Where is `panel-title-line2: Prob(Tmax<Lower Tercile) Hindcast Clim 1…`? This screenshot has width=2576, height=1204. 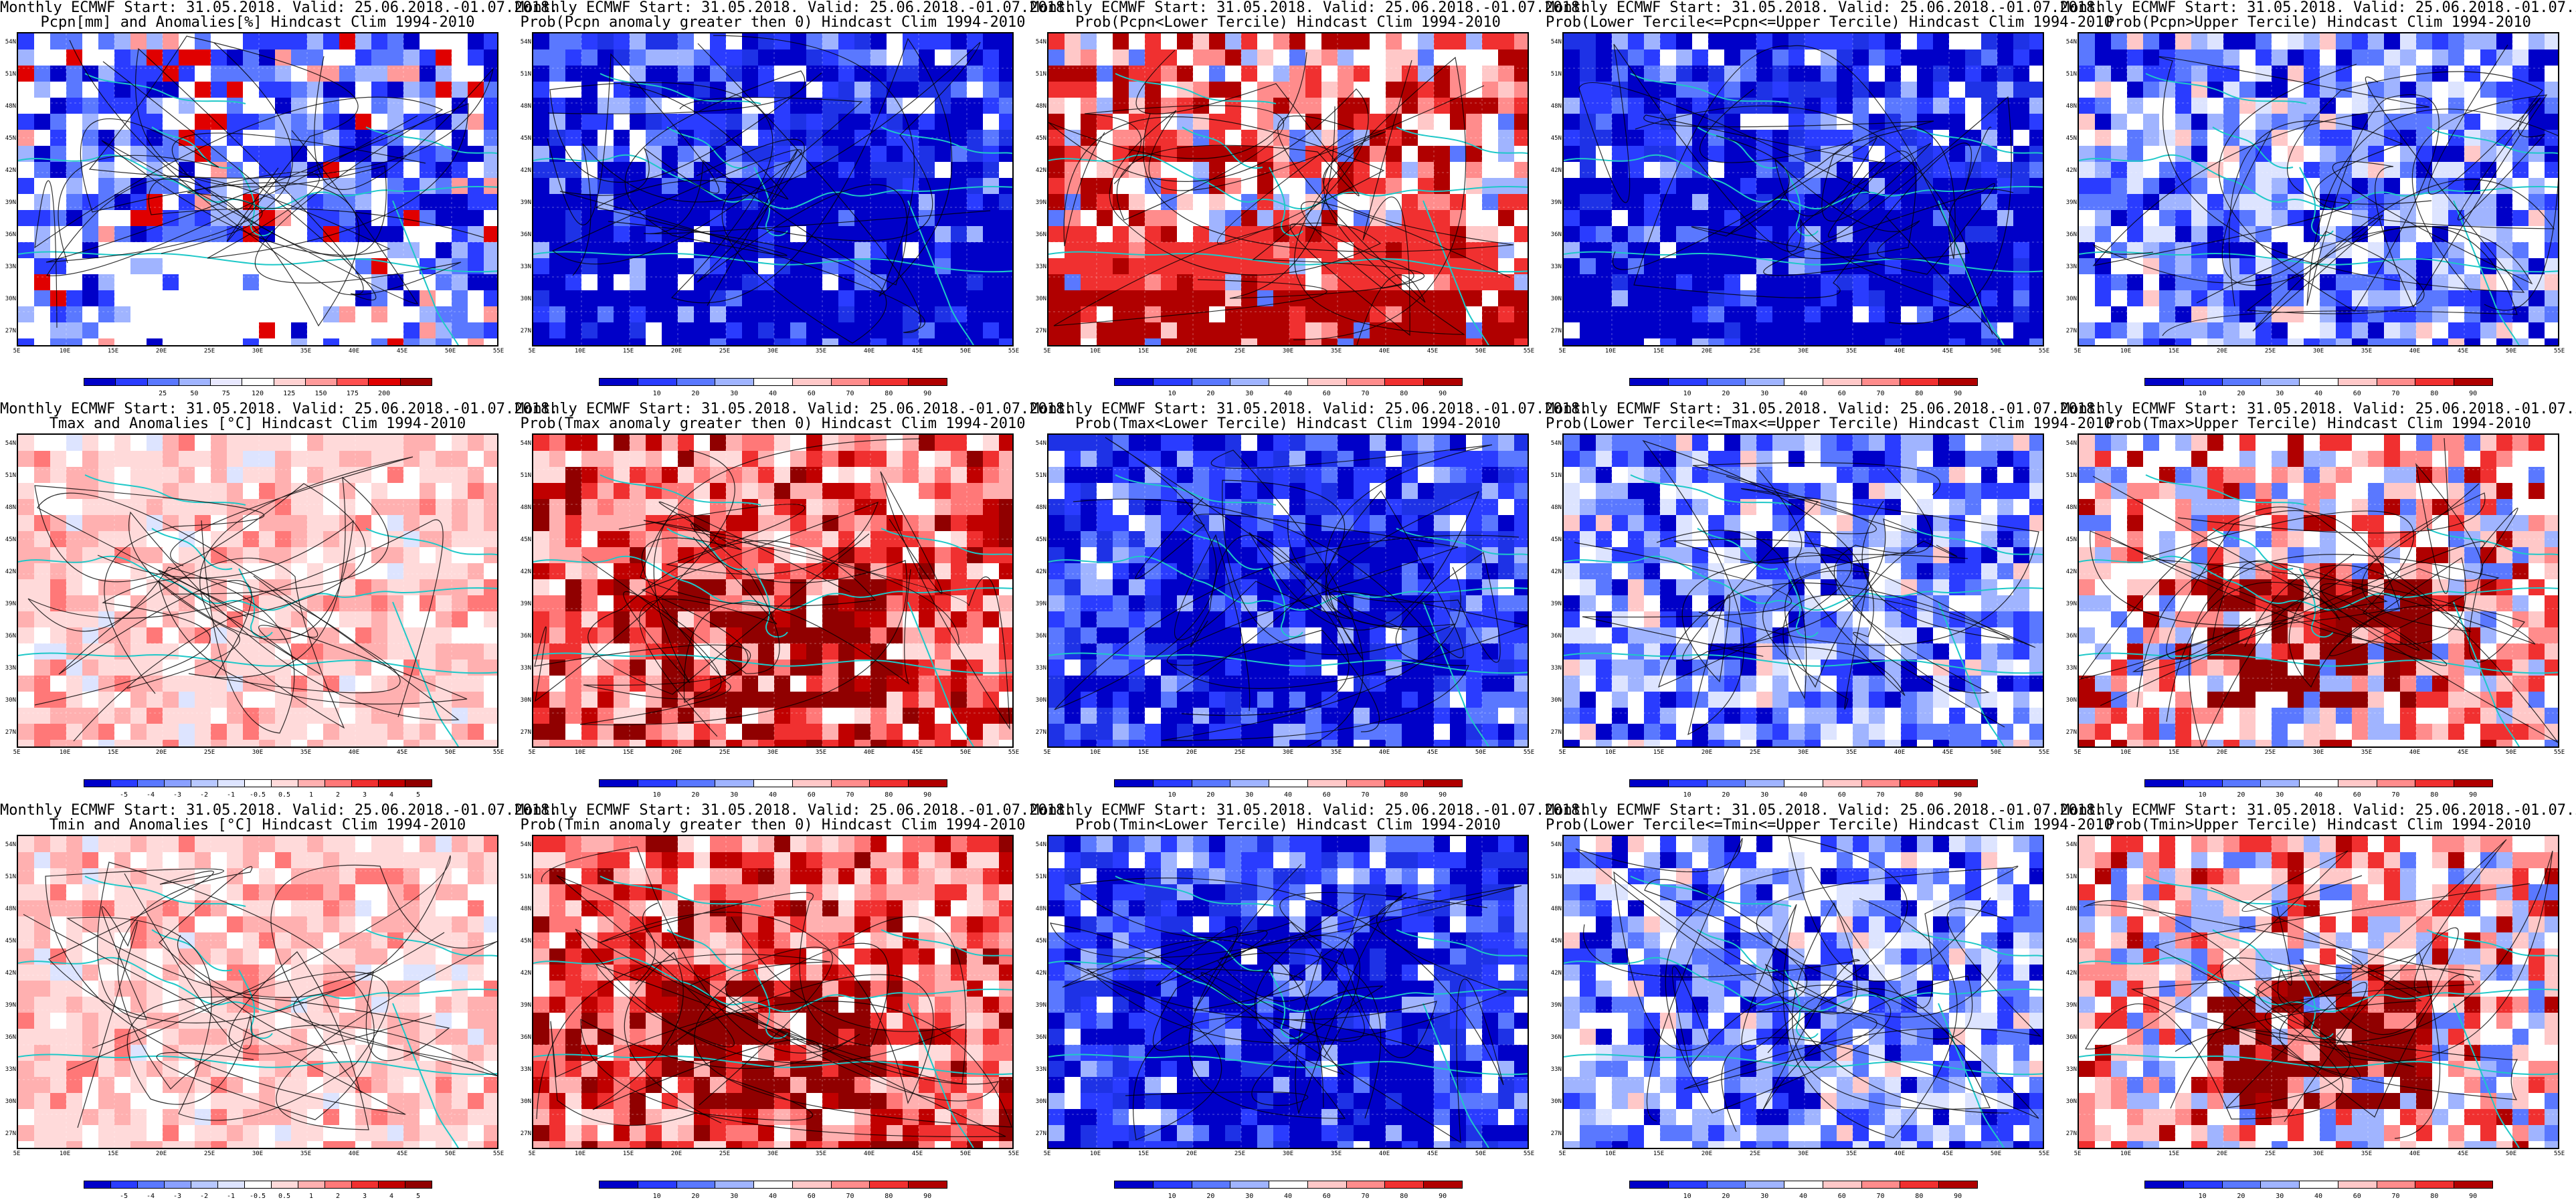 panel-title-line2: Prob(Tmax<Lower Tercile) Hindcast Clim 1… is located at coordinates (1288, 423).